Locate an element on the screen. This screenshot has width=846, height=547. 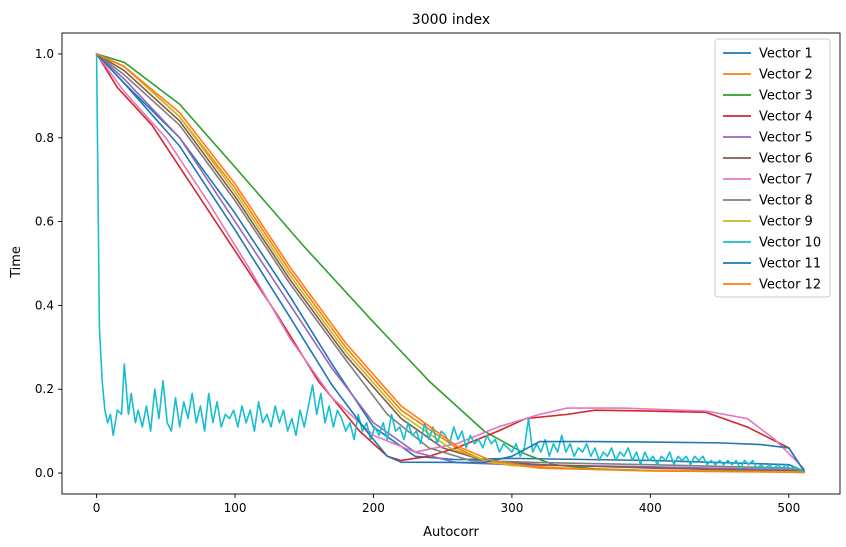
x-tick-label: 100 is located at coordinates (235, 508).